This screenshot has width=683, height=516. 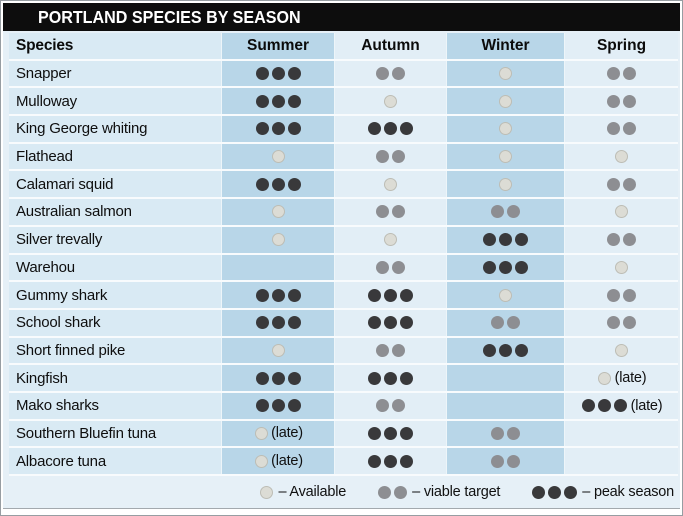 What do you see at coordinates (343, 240) in the screenshot?
I see `table-row: Silver trevally` at bounding box center [343, 240].